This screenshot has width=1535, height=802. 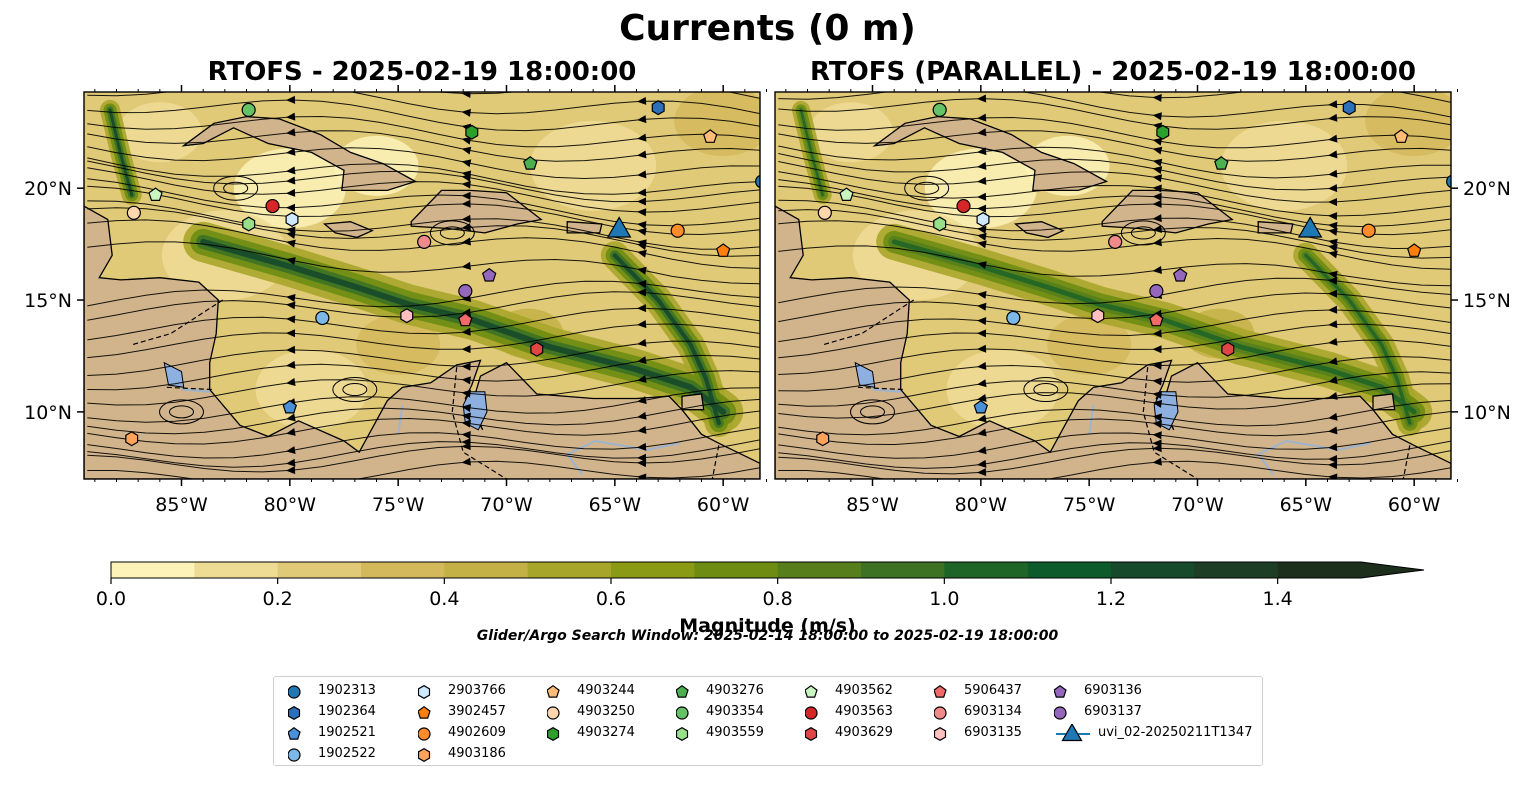 What do you see at coordinates (611, 599) in the screenshot?
I see `colorbar-tick-label: 0.6` at bounding box center [611, 599].